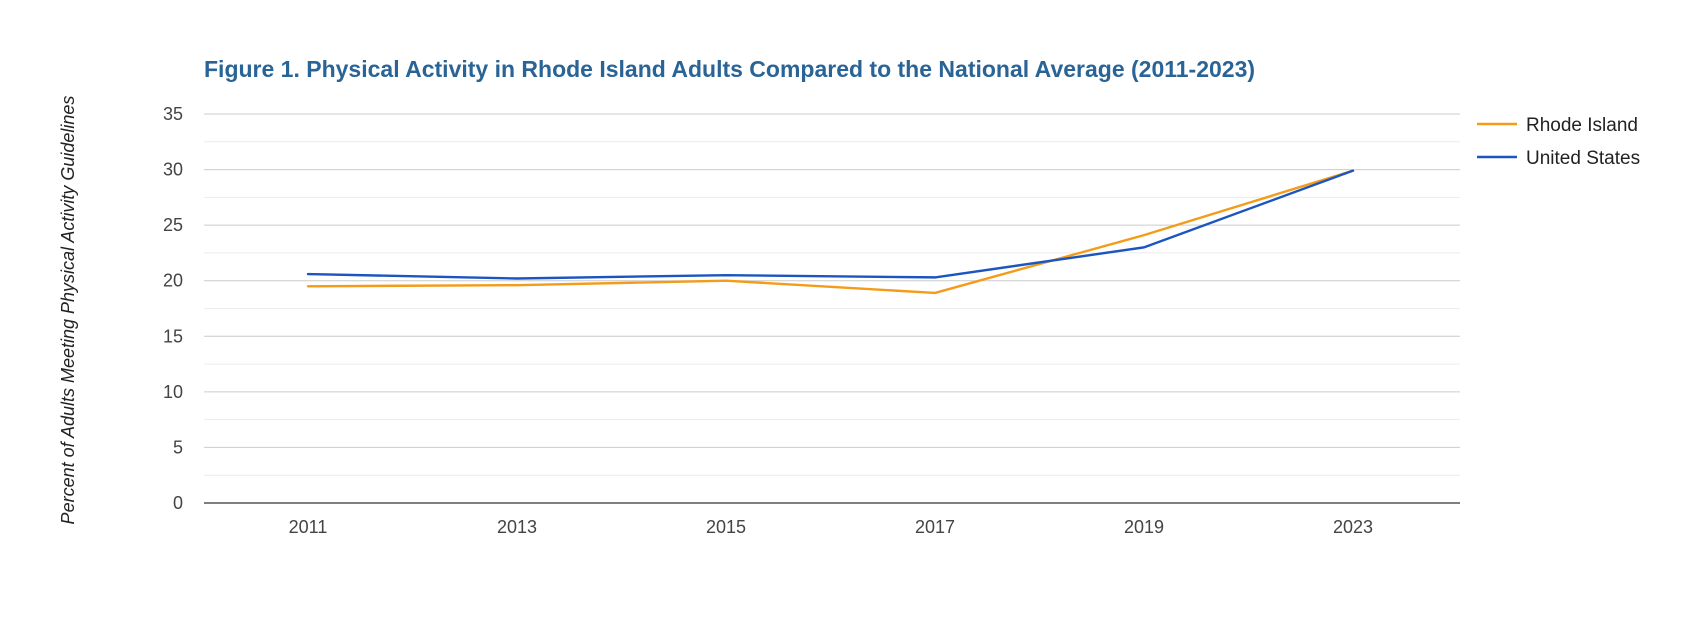 The image size is (1690, 630). Describe the element at coordinates (173, 170) in the screenshot. I see `y-tick-label: 30` at that location.